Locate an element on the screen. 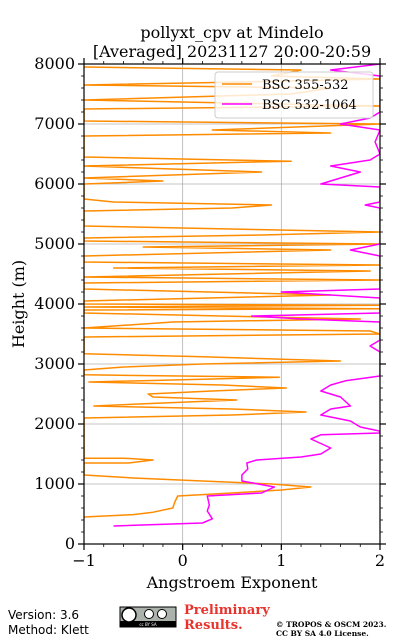  cc-badge-strip is located at coordinates (148, 624).